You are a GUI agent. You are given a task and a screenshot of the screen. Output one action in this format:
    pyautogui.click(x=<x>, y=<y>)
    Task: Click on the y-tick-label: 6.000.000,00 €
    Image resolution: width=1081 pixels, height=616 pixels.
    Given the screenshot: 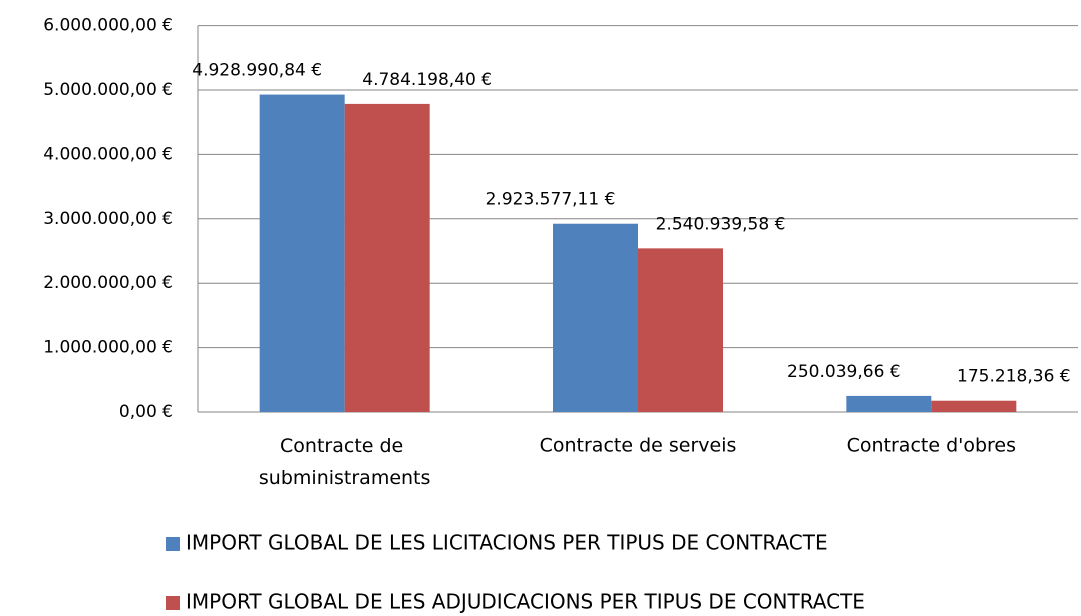 What is the action you would take?
    pyautogui.click(x=108, y=26)
    